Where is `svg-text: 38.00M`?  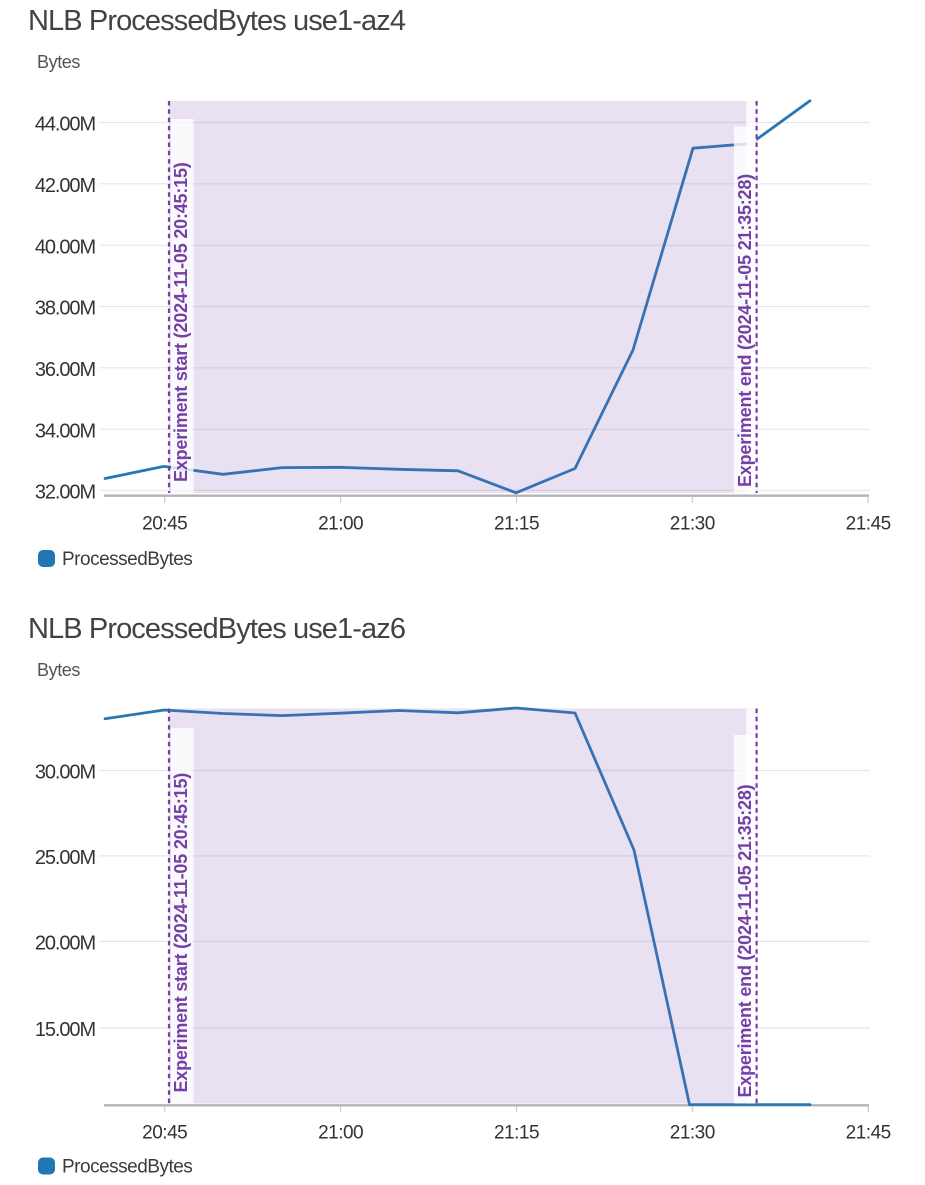 svg-text: 38.00M is located at coordinates (65, 309).